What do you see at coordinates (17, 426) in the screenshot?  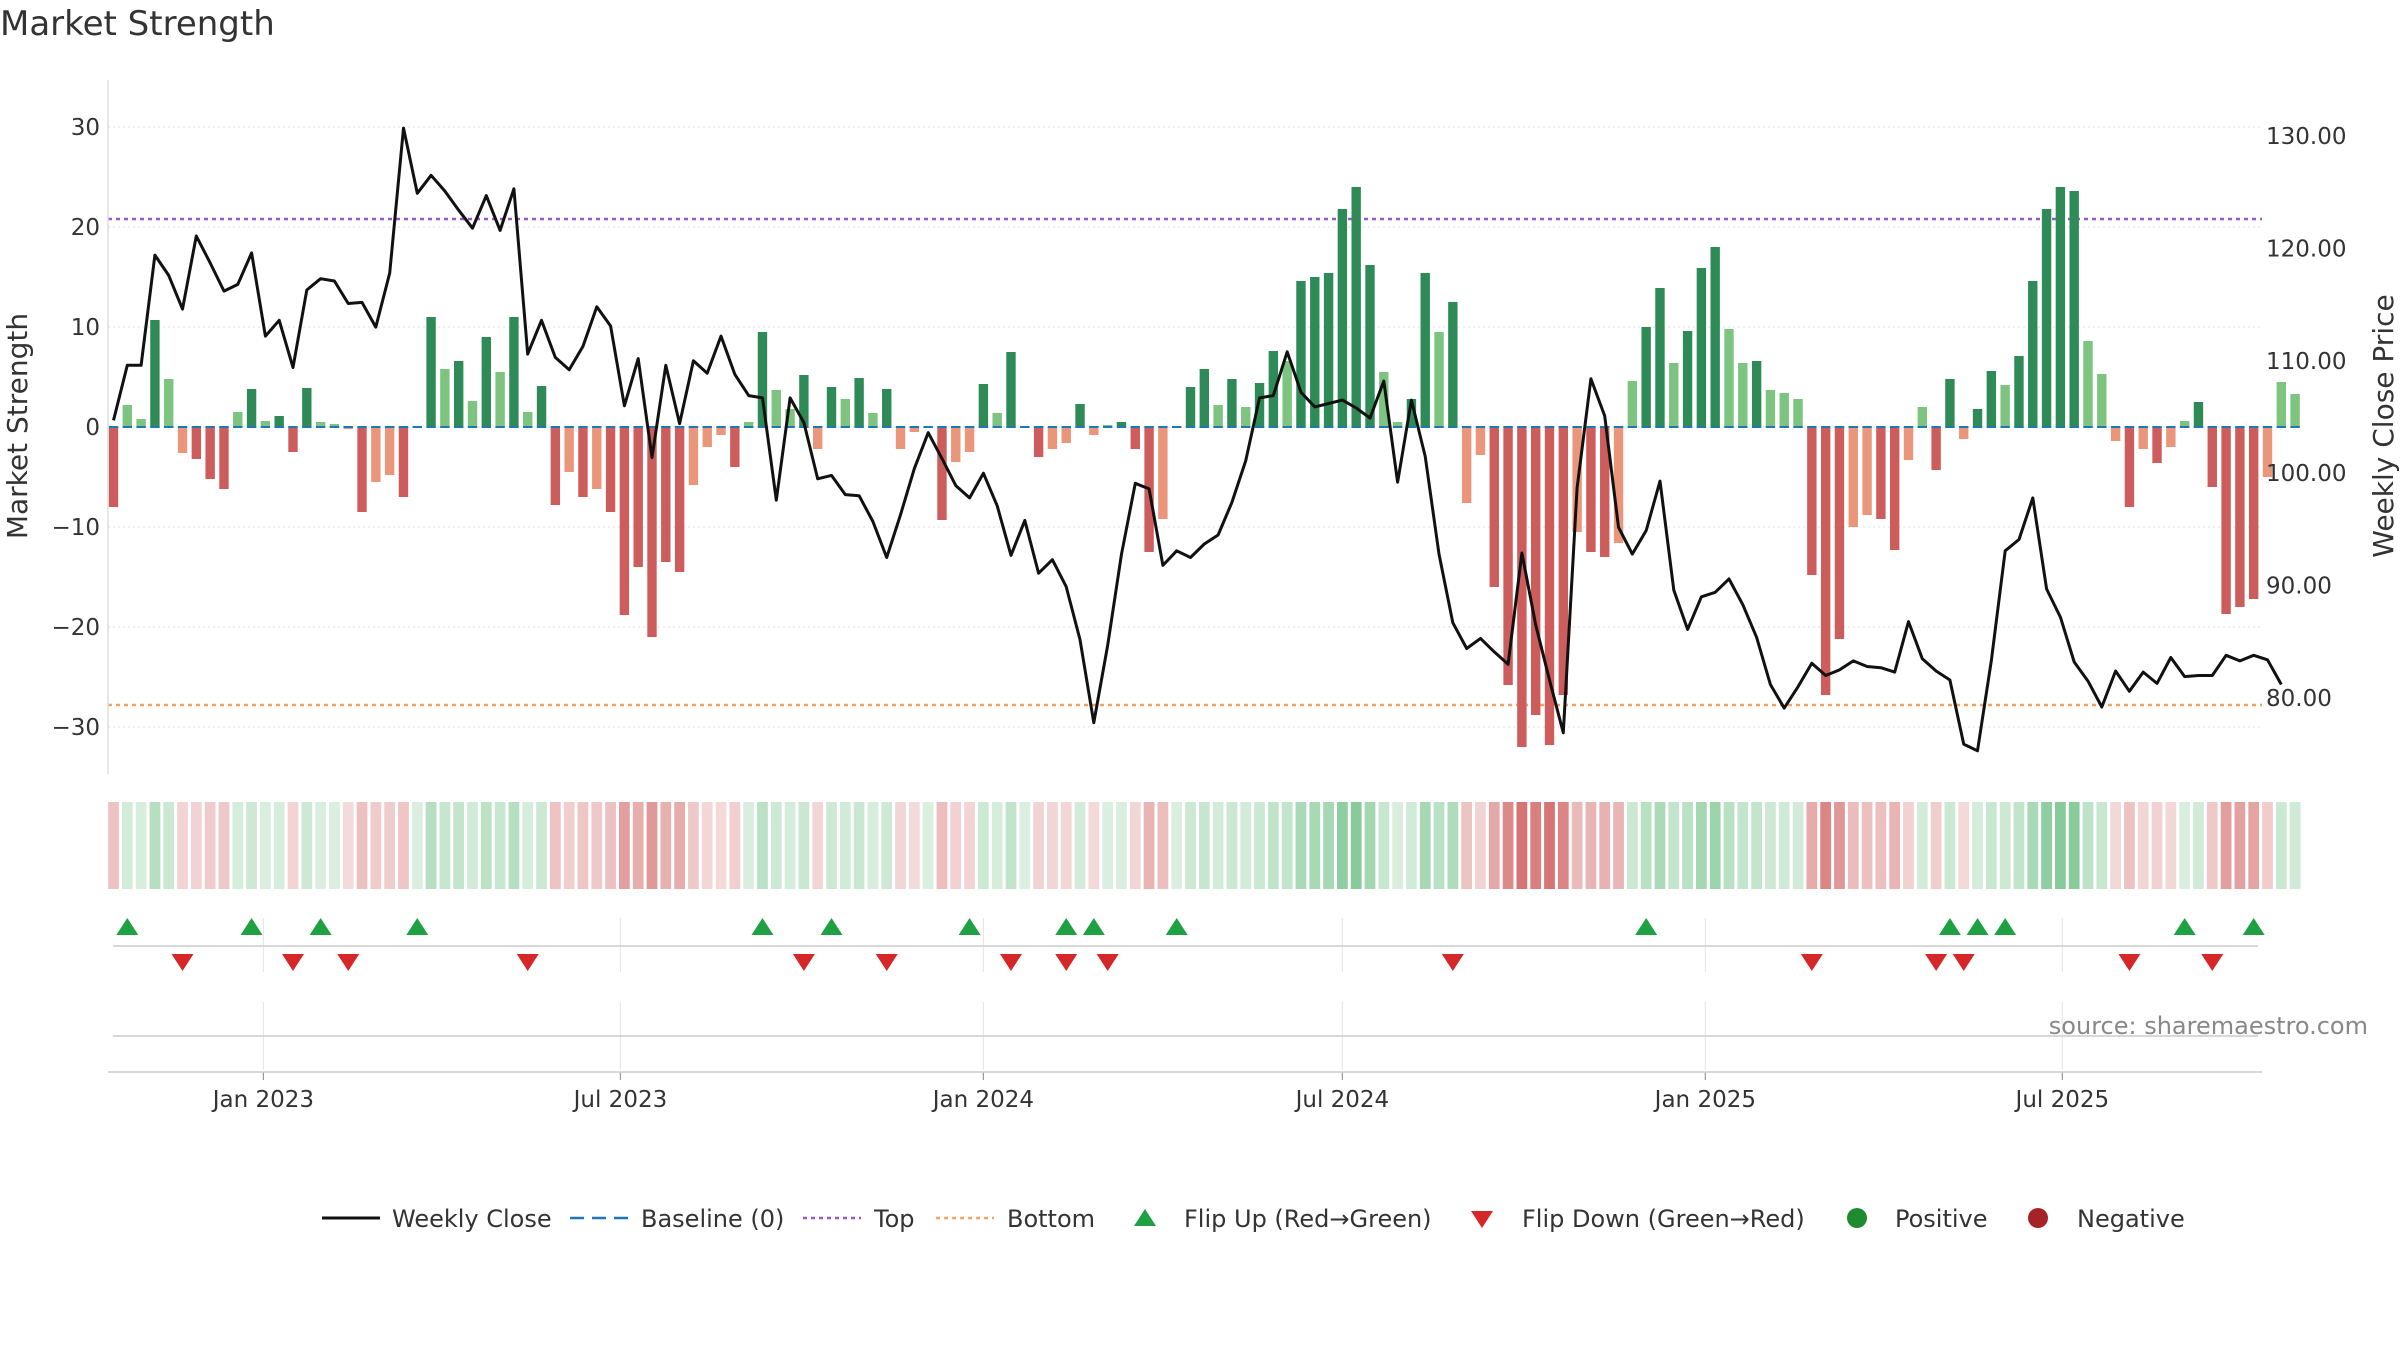 I see `y-axis-label-left: Market Strength` at bounding box center [17, 426].